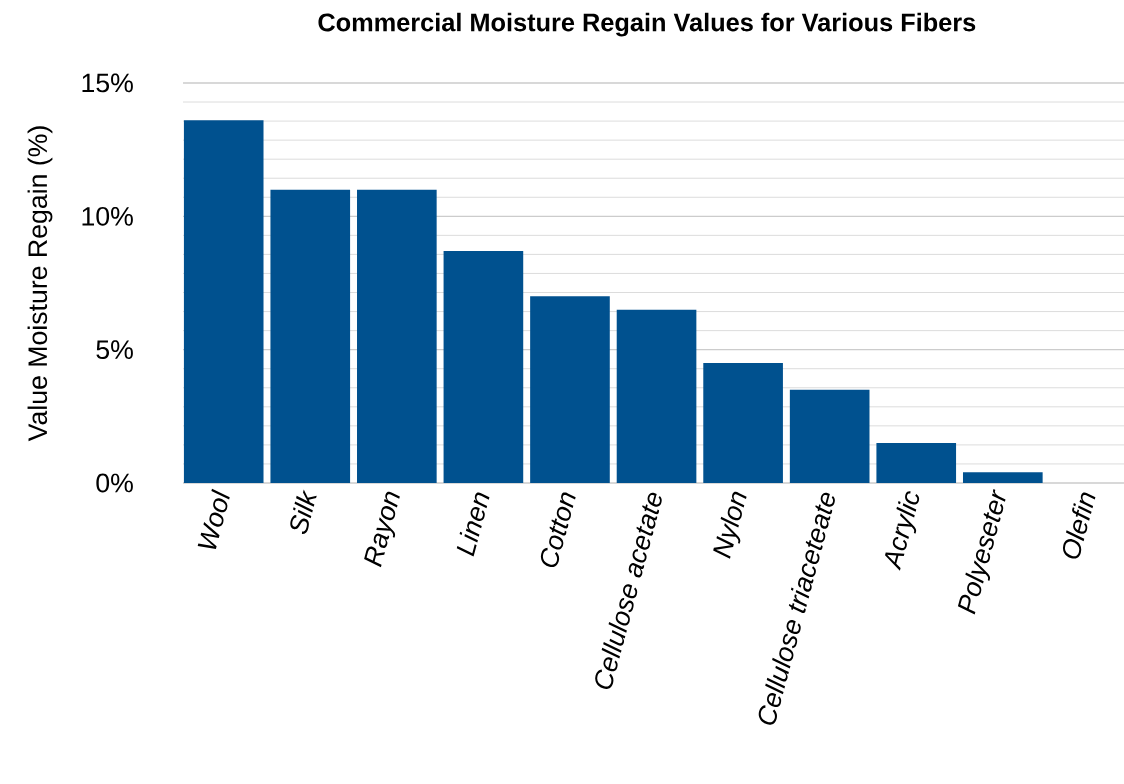  What do you see at coordinates (647, 24) in the screenshot?
I see `chart-title: Commercial Moisture Regain Values for Various Fibers` at bounding box center [647, 24].